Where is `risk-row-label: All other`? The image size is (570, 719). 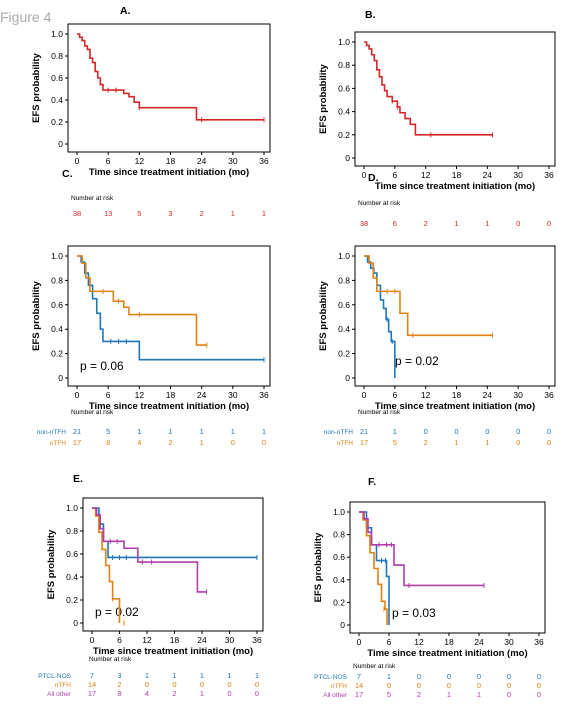 risk-row-label: All other is located at coordinates (335, 695).